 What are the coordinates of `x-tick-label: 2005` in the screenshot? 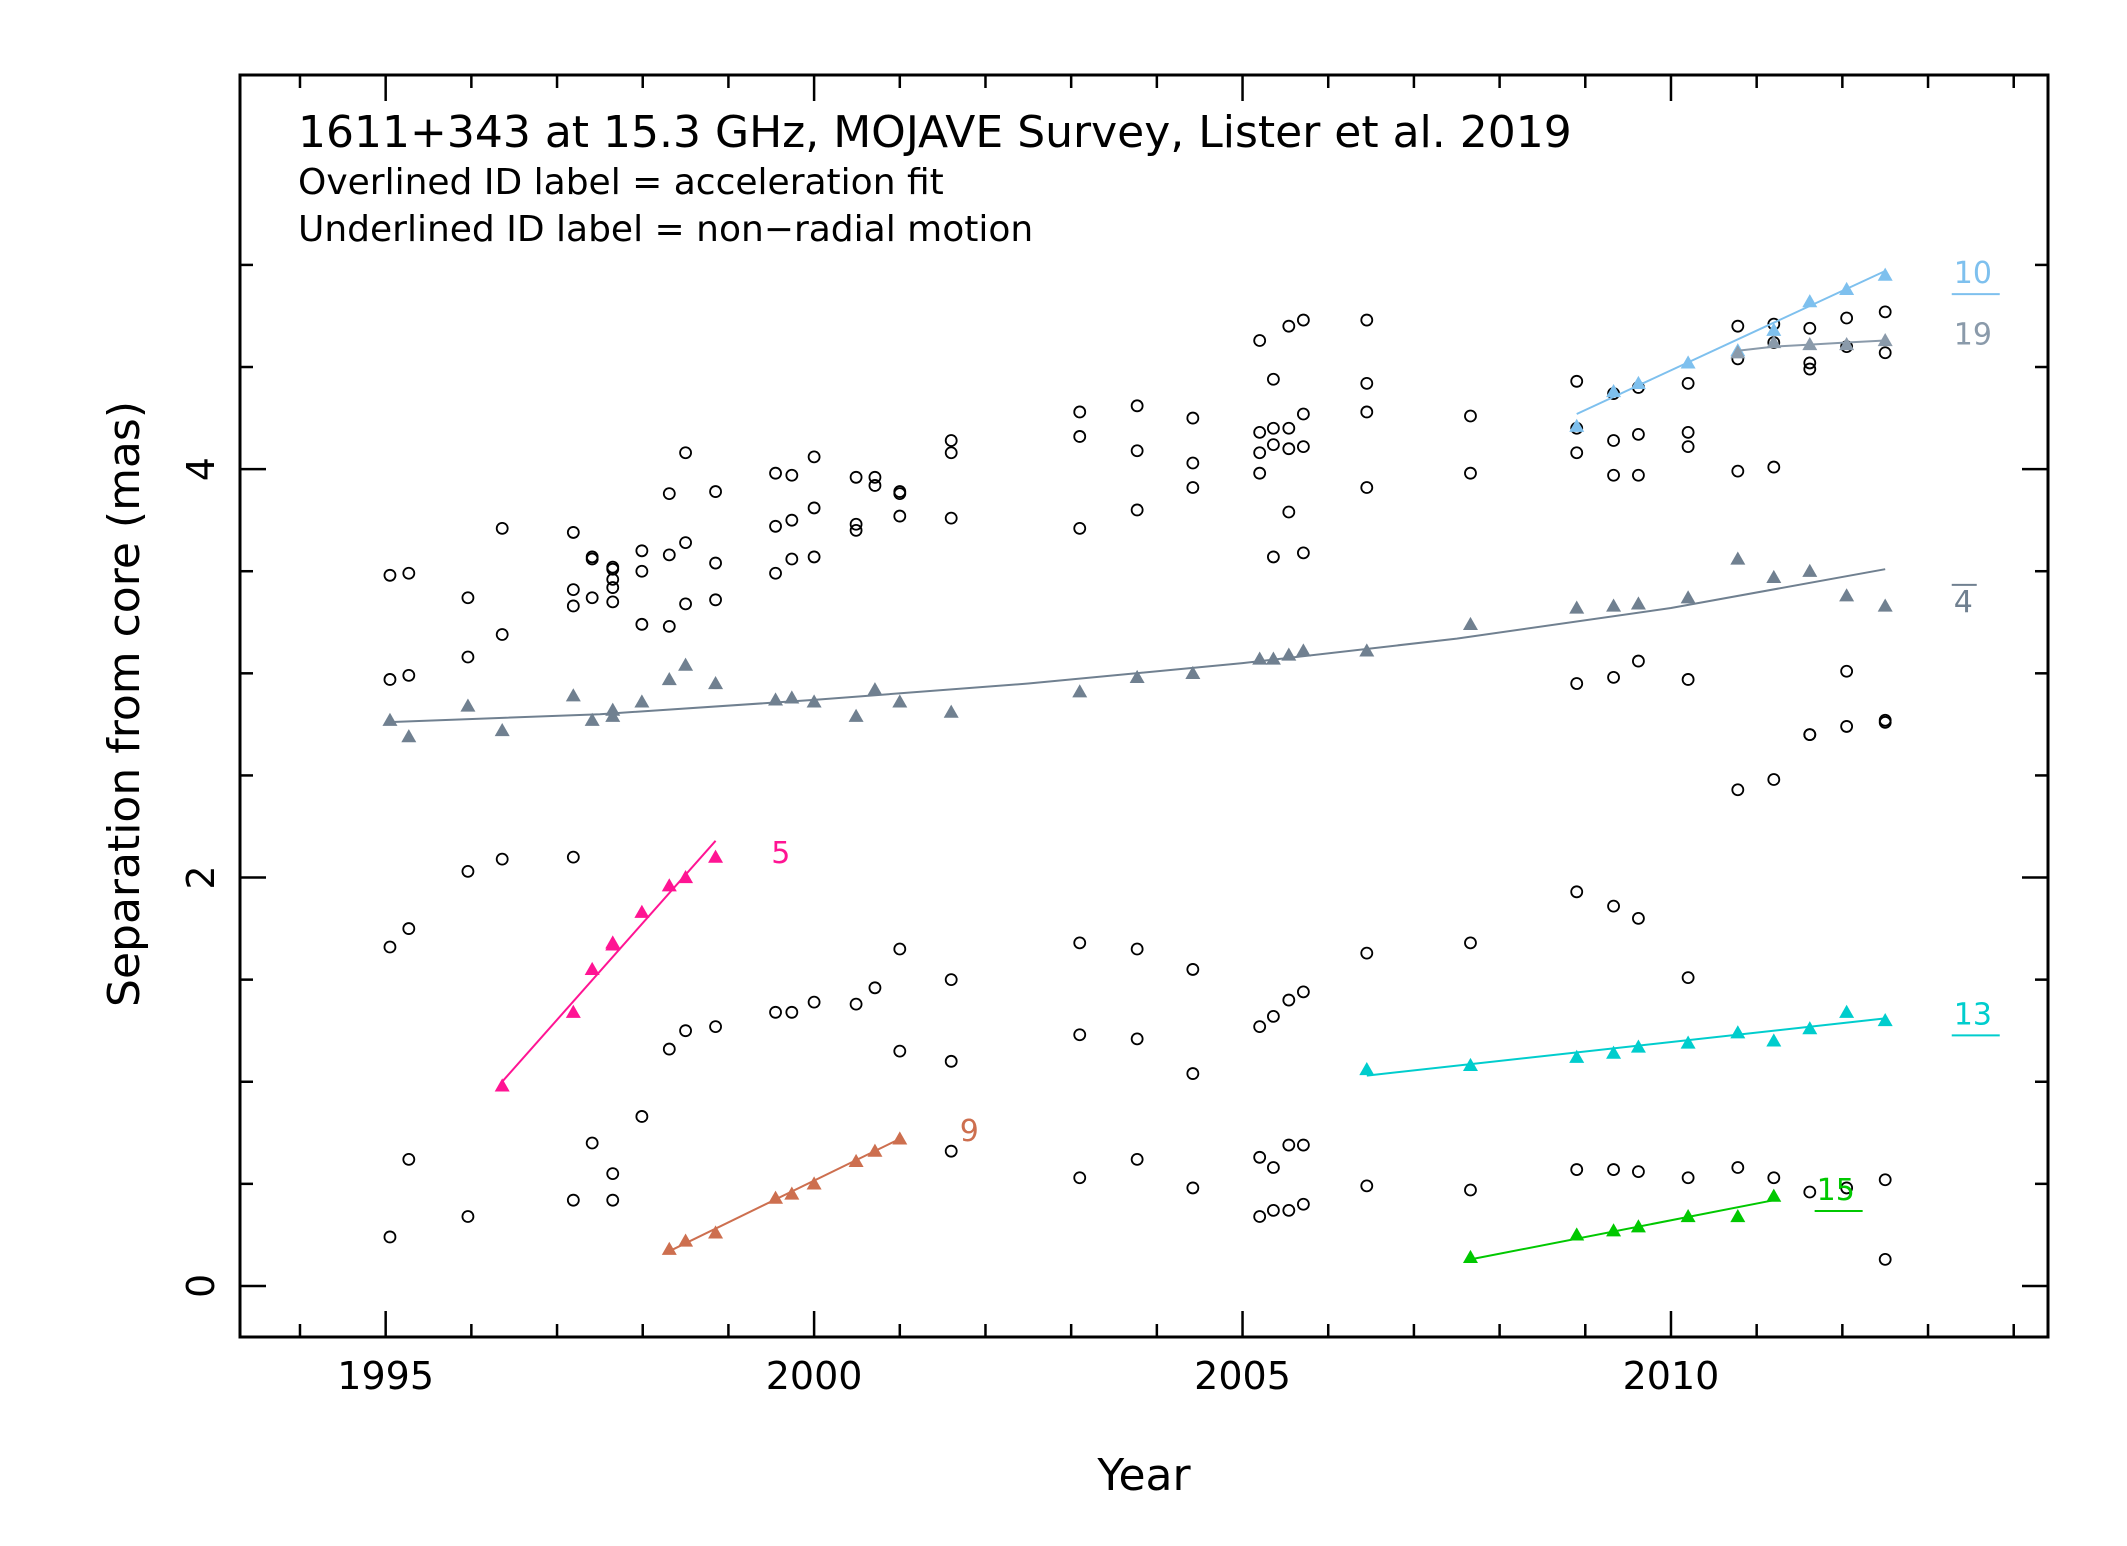 It's located at (1242, 1376).